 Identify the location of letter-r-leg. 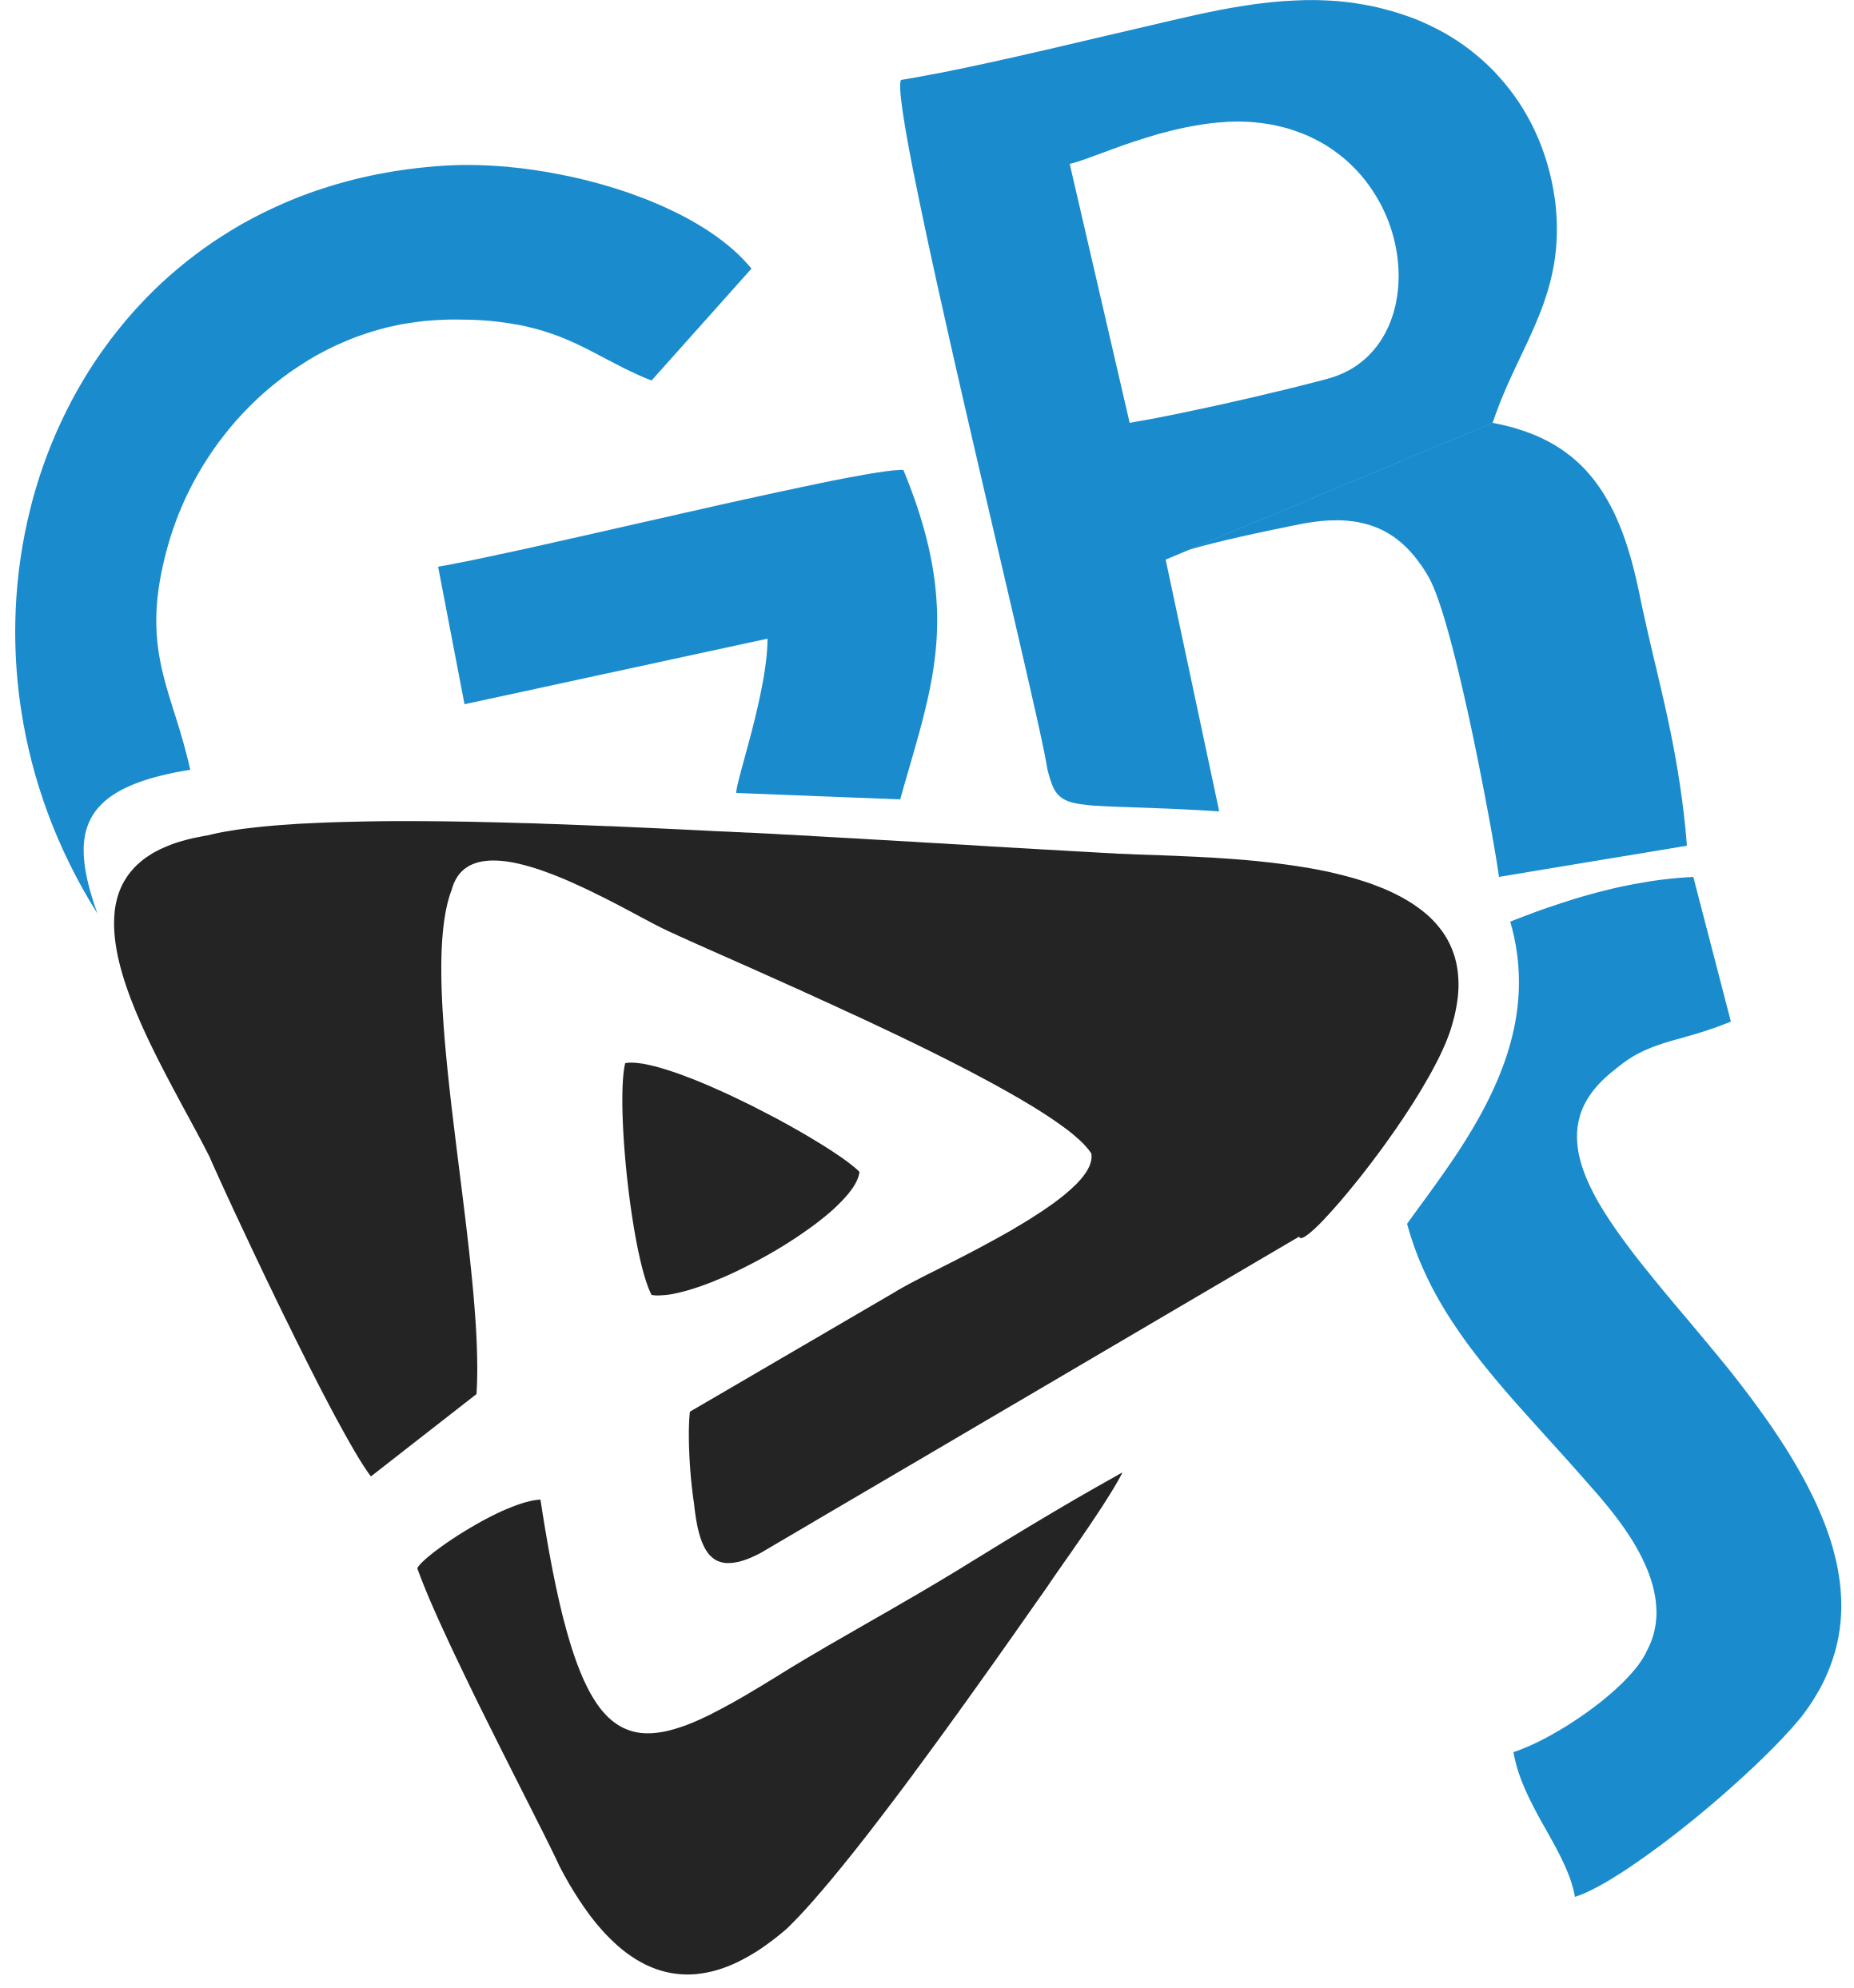
(1426, 650).